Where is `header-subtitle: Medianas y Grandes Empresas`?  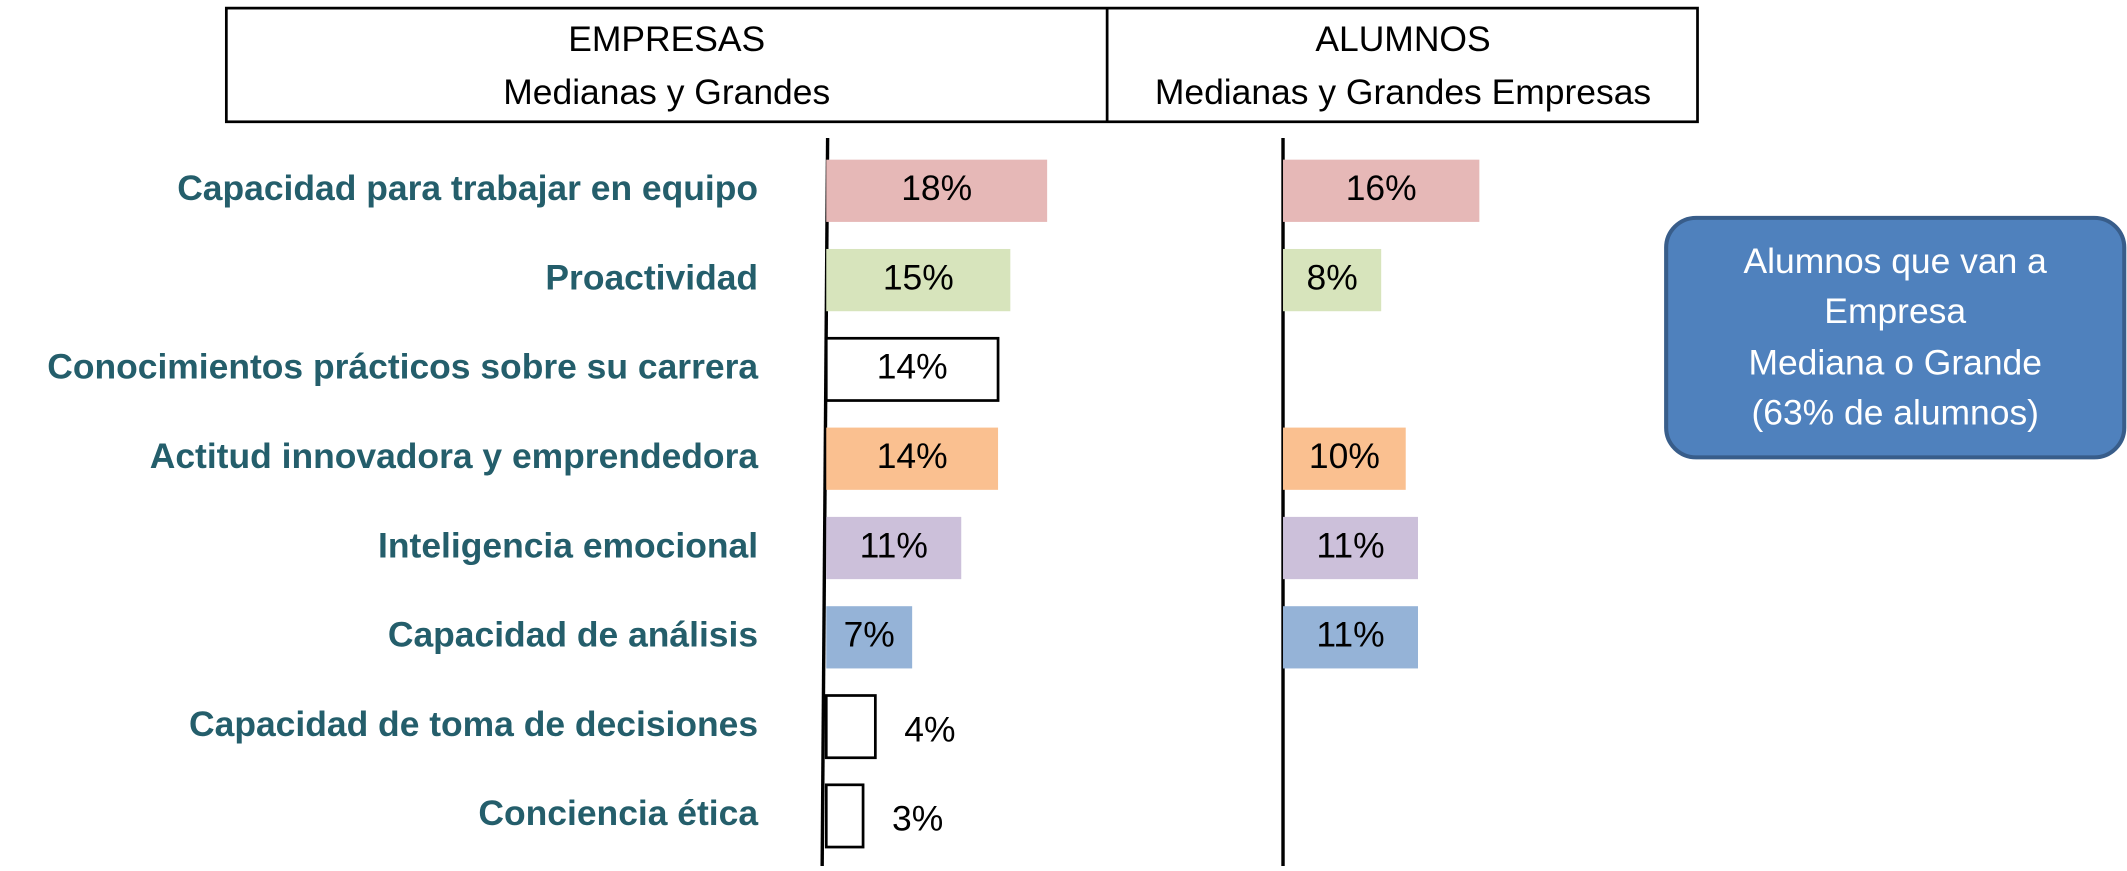
header-subtitle: Medianas y Grandes Empresas is located at coordinates (1403, 92).